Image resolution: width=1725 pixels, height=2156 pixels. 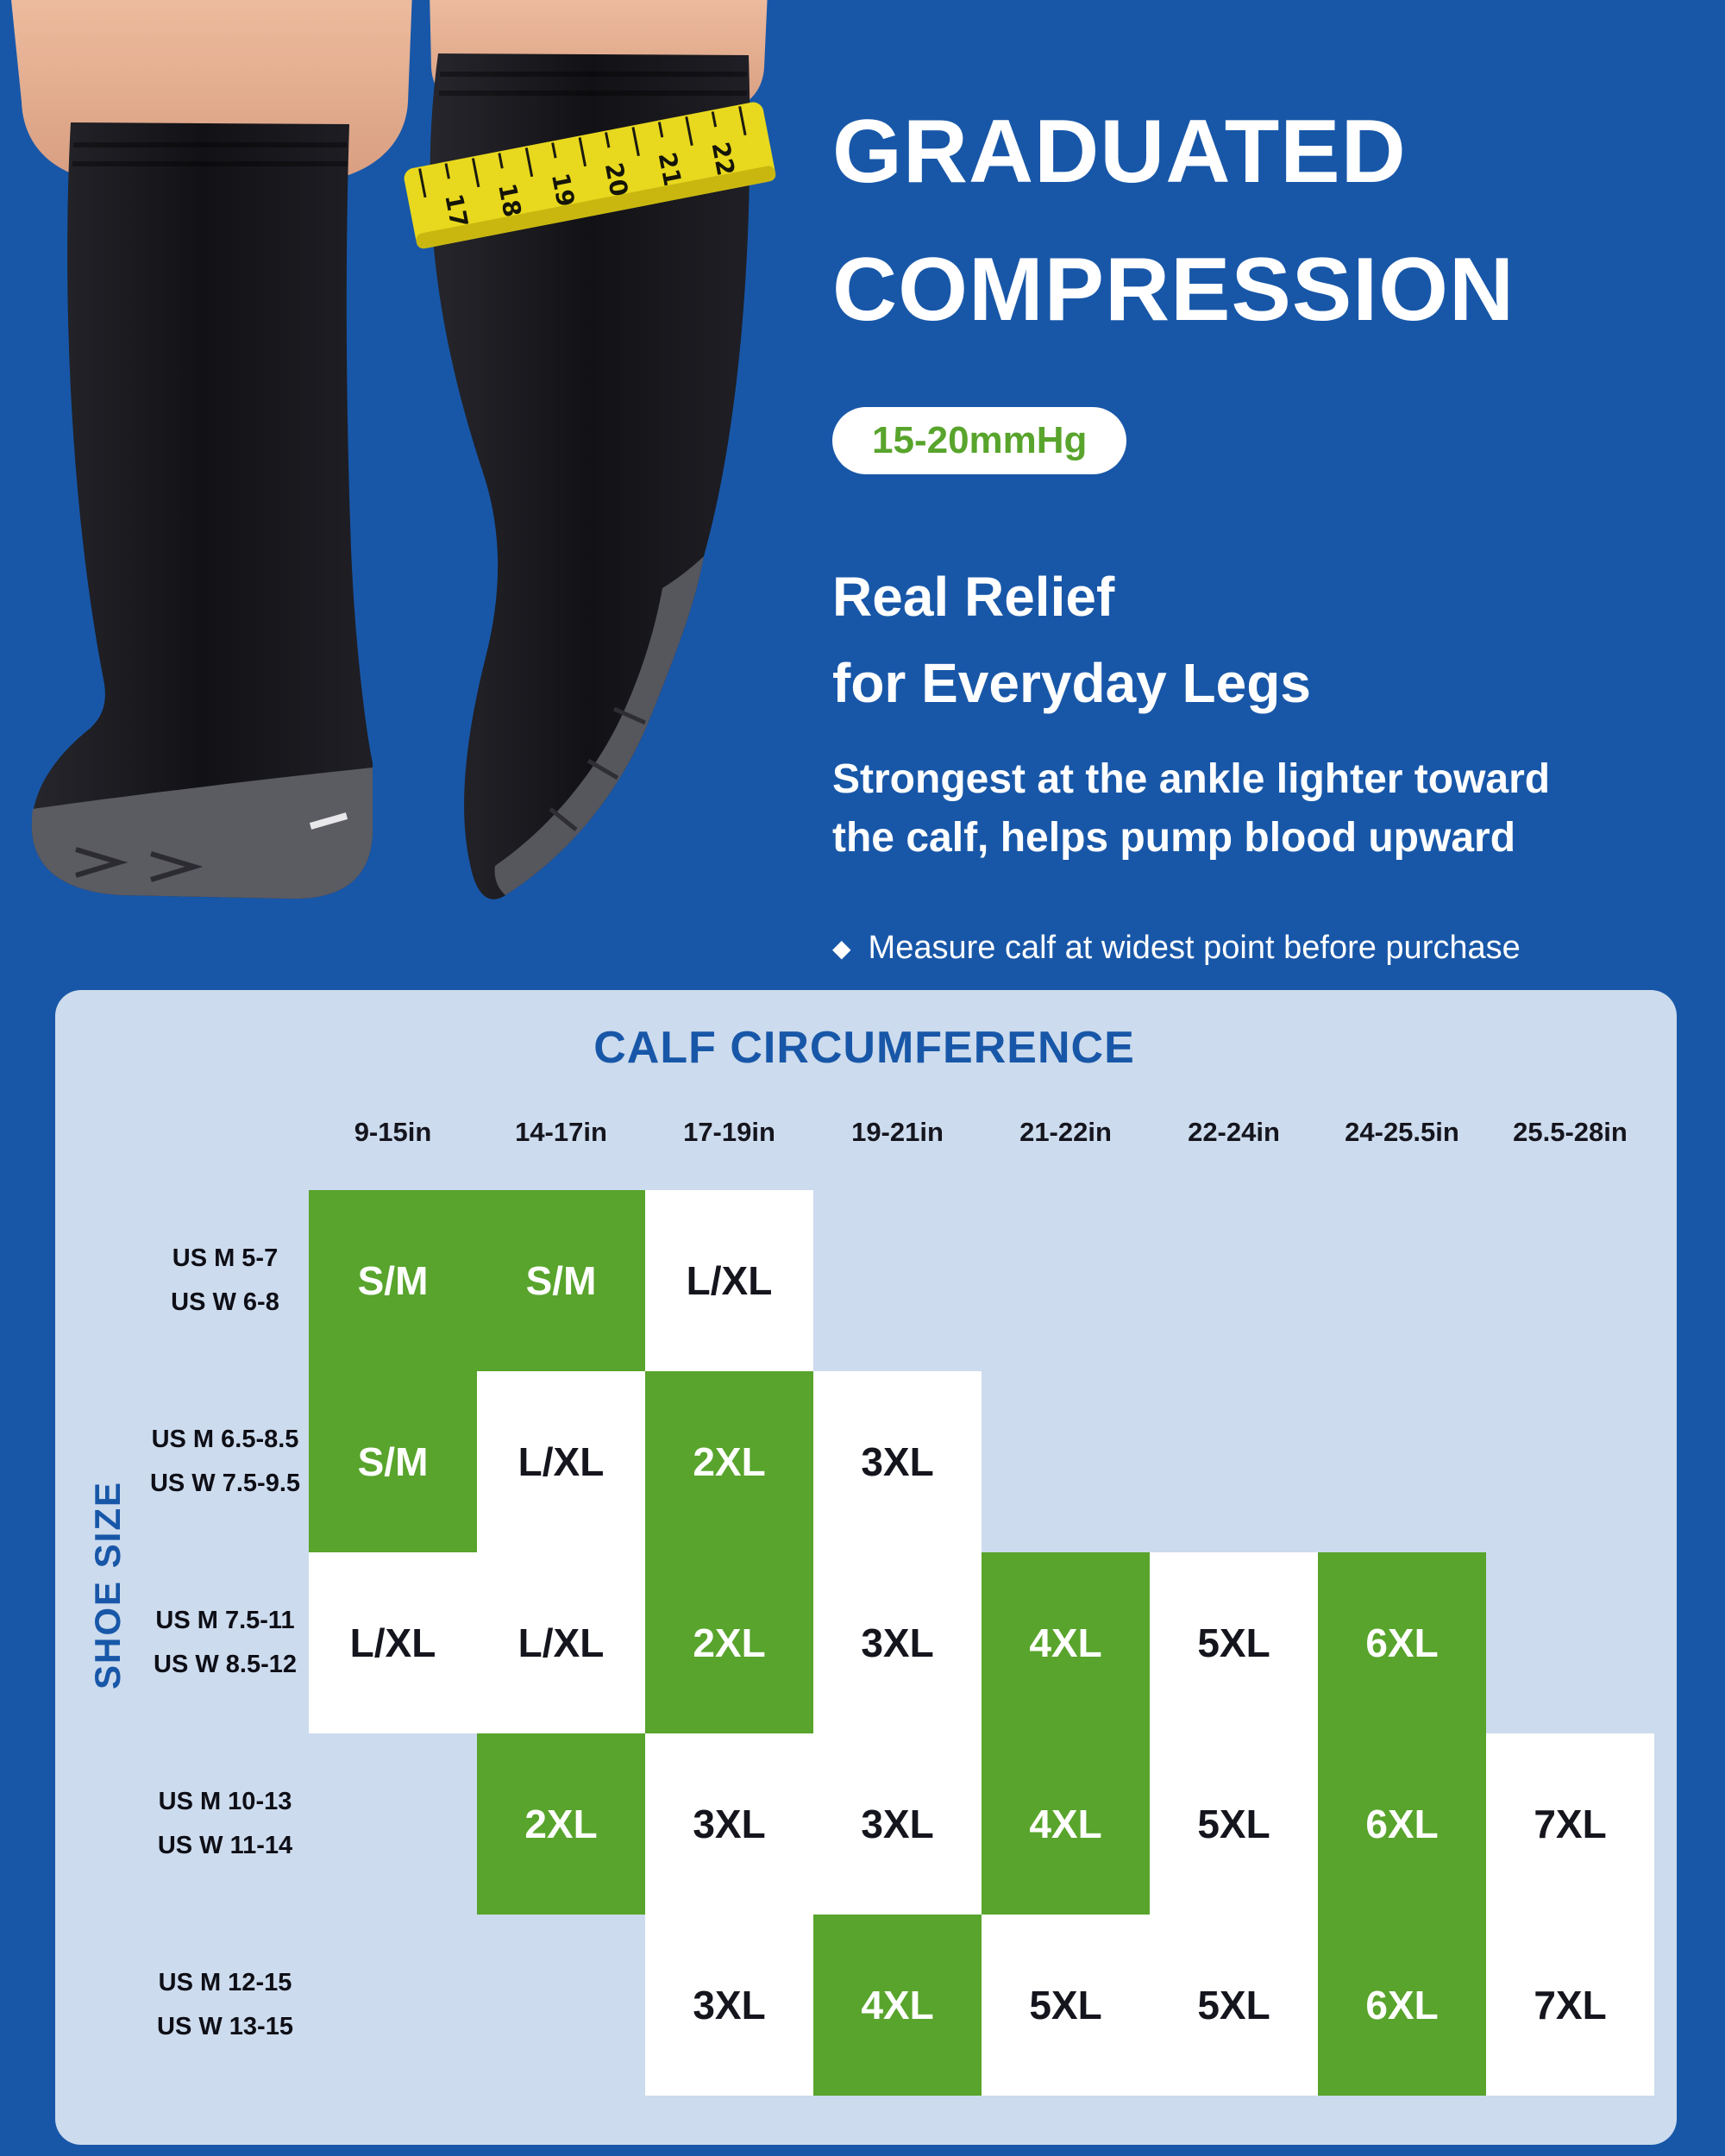 What do you see at coordinates (225, 2005) in the screenshot?
I see `row-label: US M 12-15 US W 13-15` at bounding box center [225, 2005].